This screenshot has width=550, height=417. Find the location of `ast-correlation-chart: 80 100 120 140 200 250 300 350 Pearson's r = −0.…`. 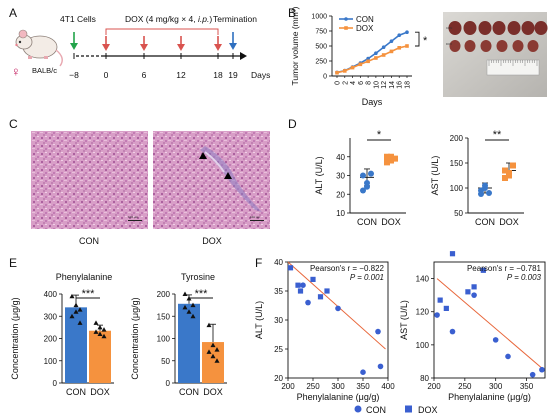

ast-correlation-chart: 80 100 120 140 200 250 300 350 Pearson's r = −0.… is located at coordinates (472, 326).